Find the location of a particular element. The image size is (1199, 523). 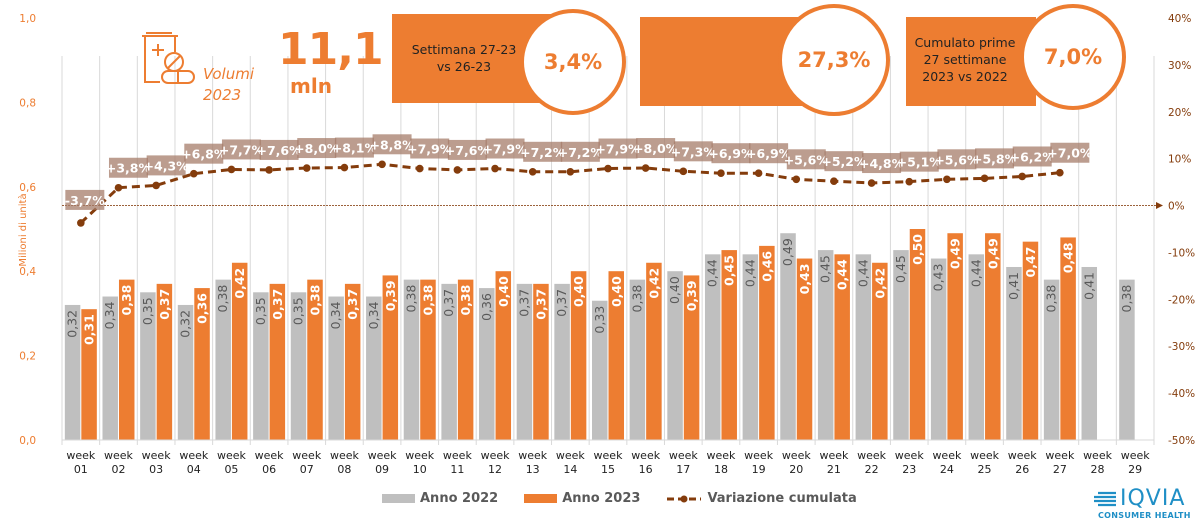

x-axis-tick-label: 02 is located at coordinates (118, 469).